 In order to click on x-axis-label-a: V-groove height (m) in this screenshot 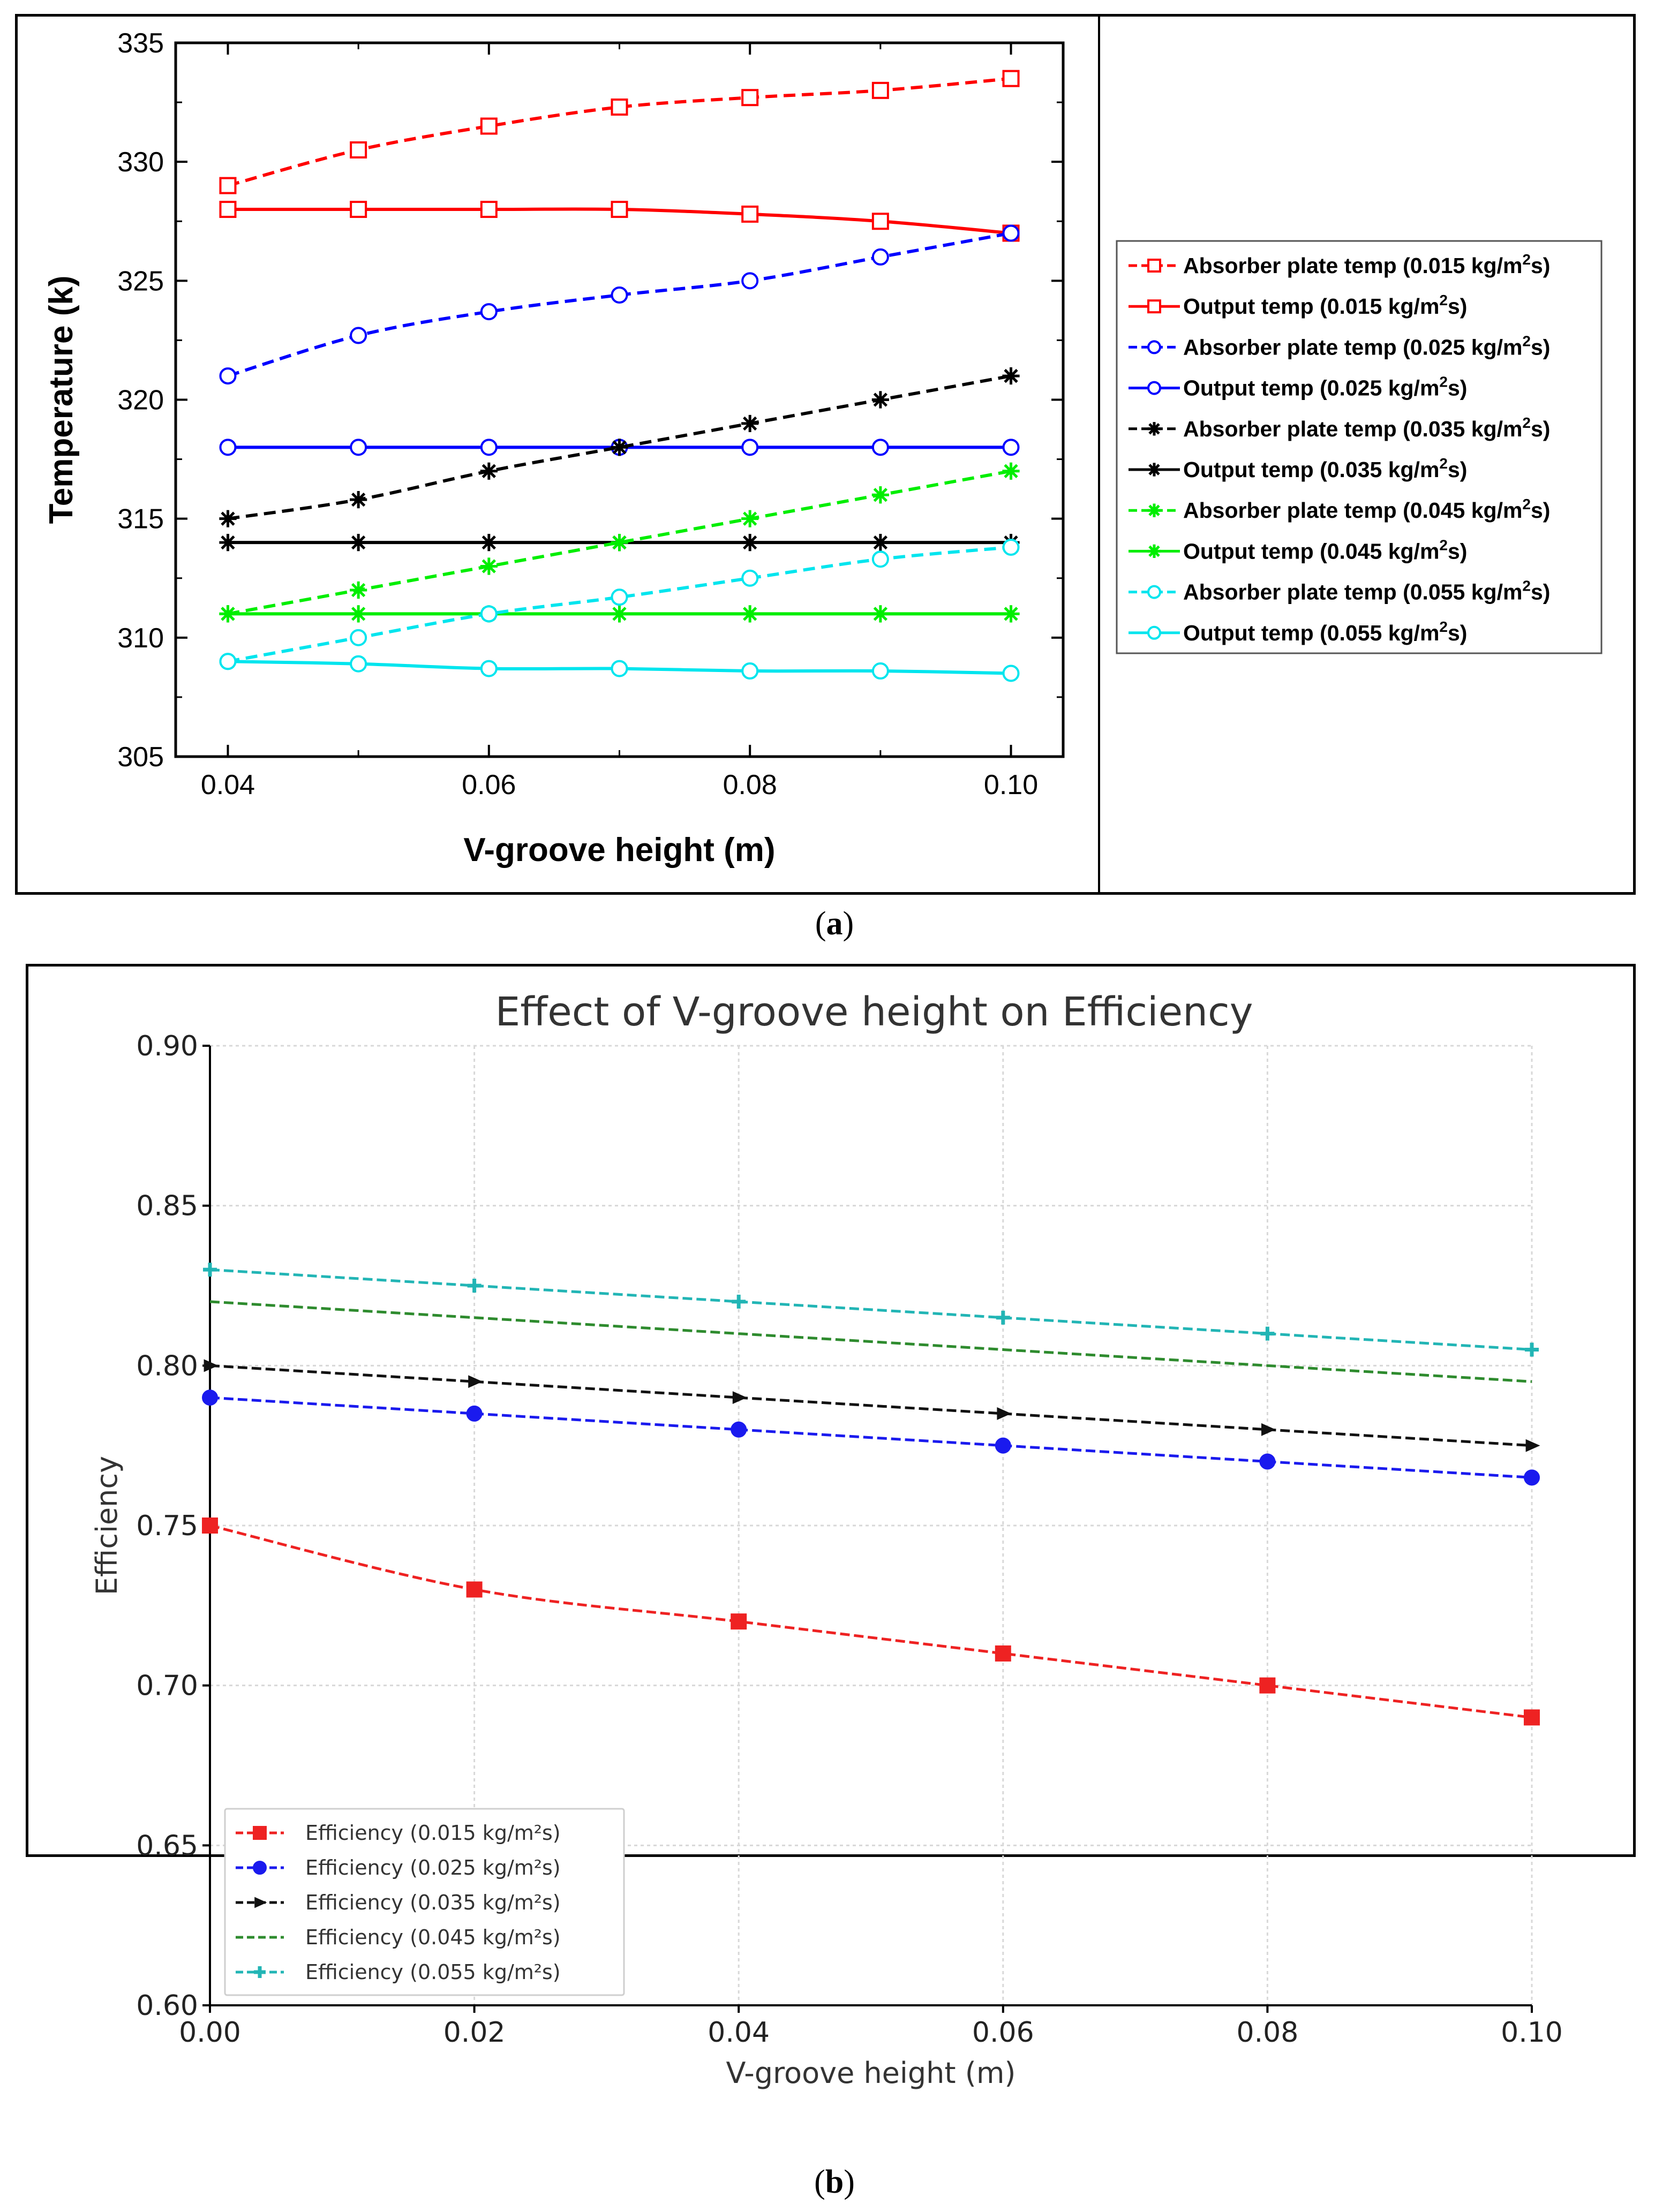, I will do `click(619, 851)`.